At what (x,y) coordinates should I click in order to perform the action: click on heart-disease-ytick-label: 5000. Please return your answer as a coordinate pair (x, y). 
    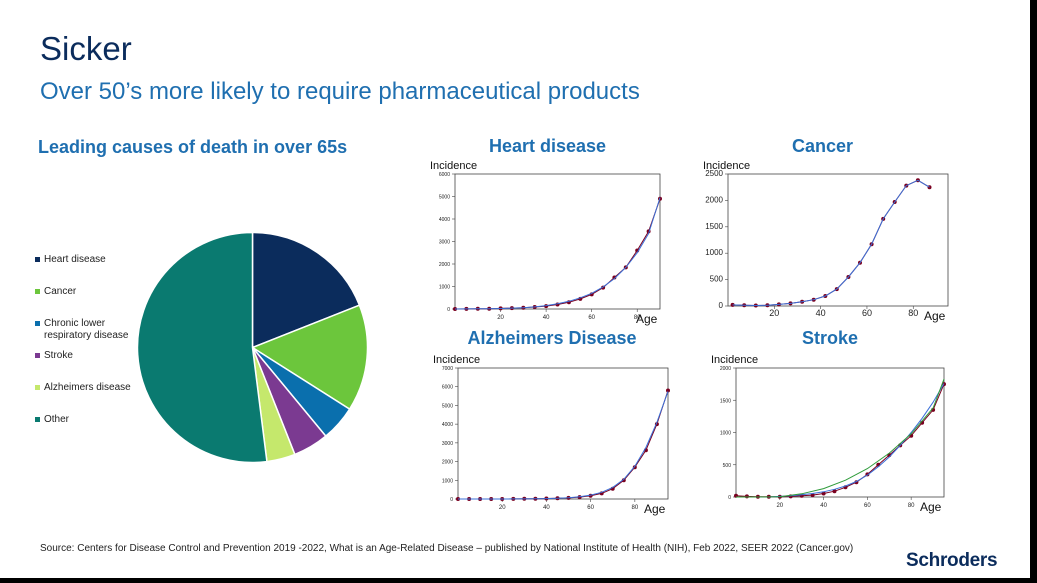
    Looking at the image, I should click on (444, 198).